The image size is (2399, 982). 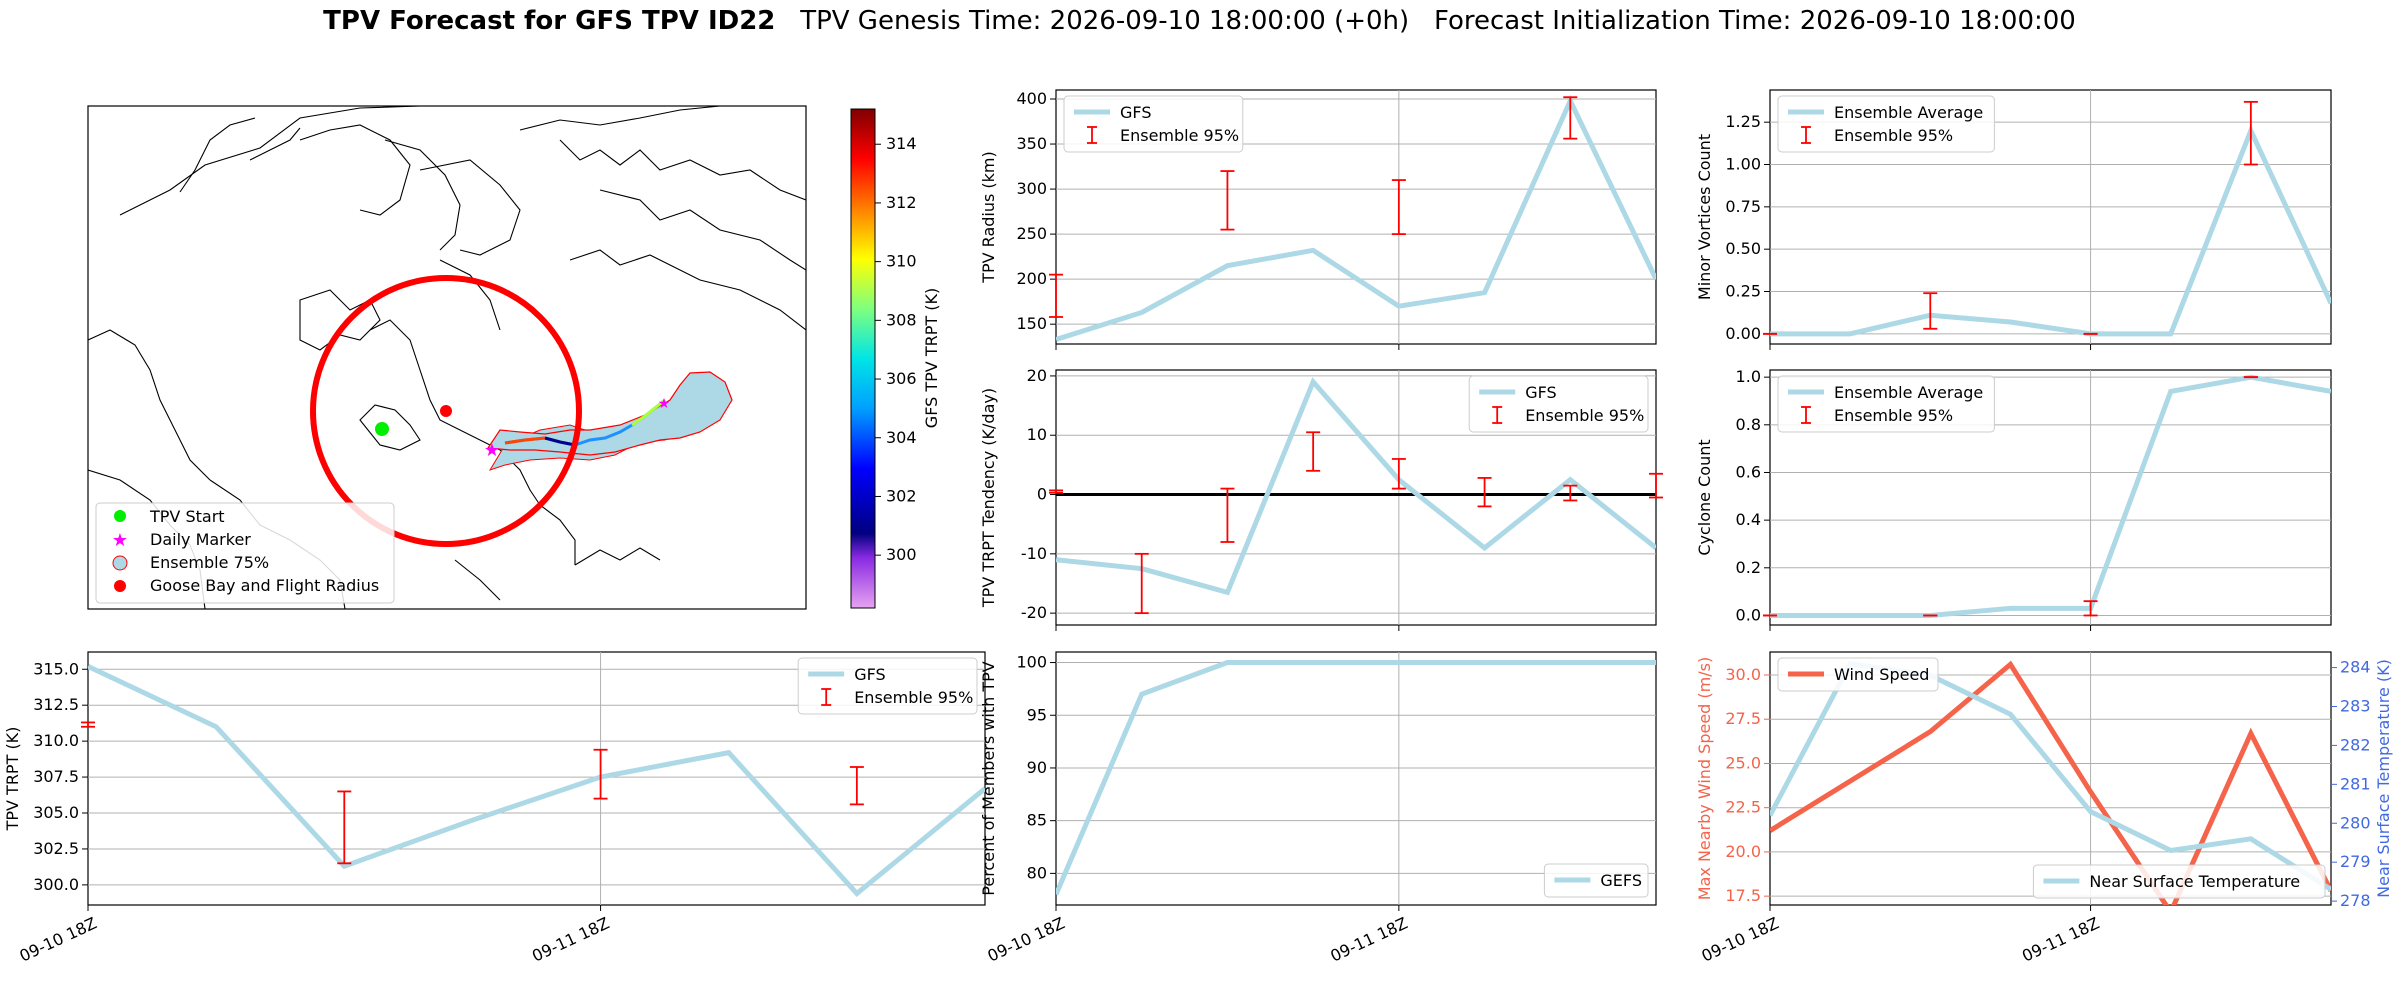 What do you see at coordinates (1037, 820) in the screenshot?
I see `y-tick-label: 85` at bounding box center [1037, 820].